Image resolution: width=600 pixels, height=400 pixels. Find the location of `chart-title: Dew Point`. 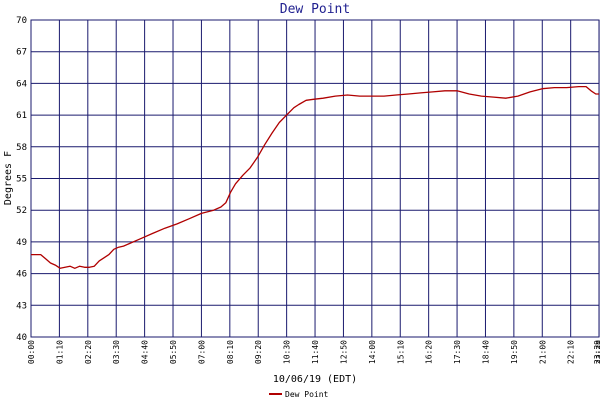

chart-title: Dew Point is located at coordinates (315, 9).